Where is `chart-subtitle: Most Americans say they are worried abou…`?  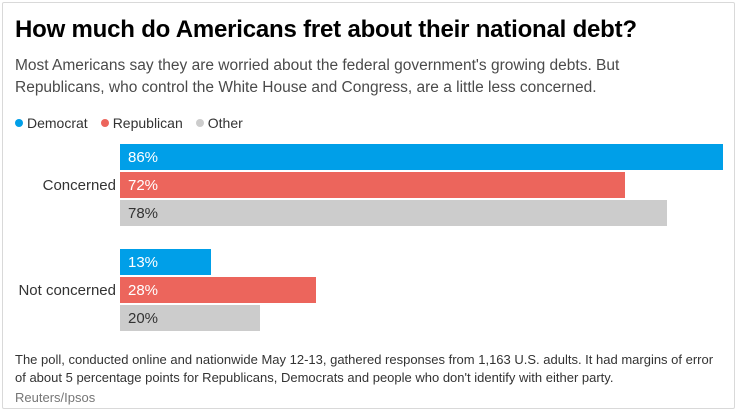 chart-subtitle: Most Americans say they are worried abou… is located at coordinates (317, 76).